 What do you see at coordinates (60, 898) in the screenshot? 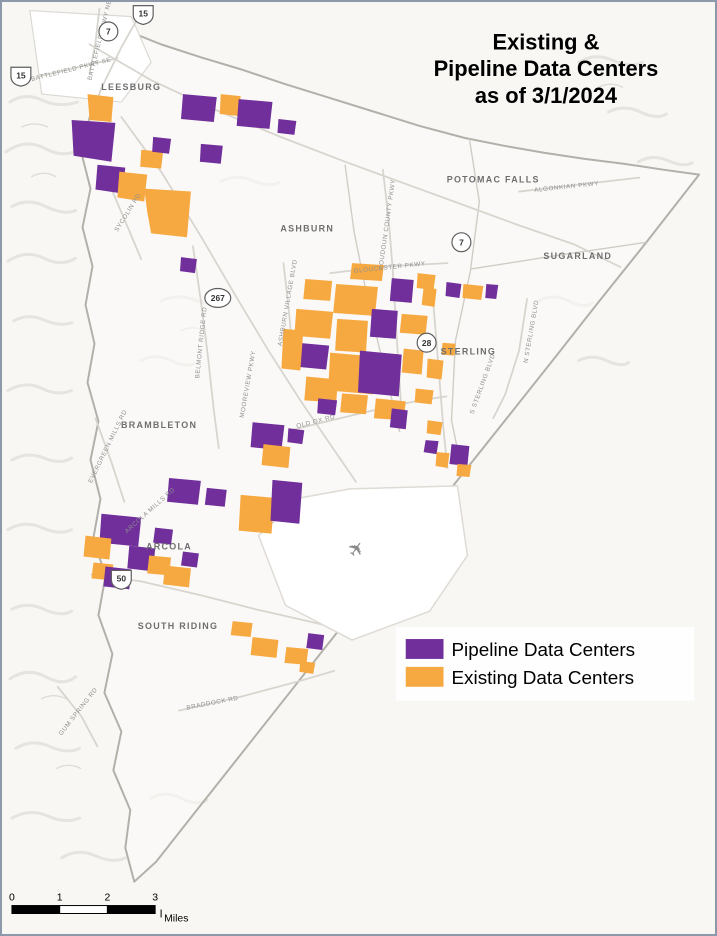
I see `scale-tick-1: 1` at bounding box center [60, 898].